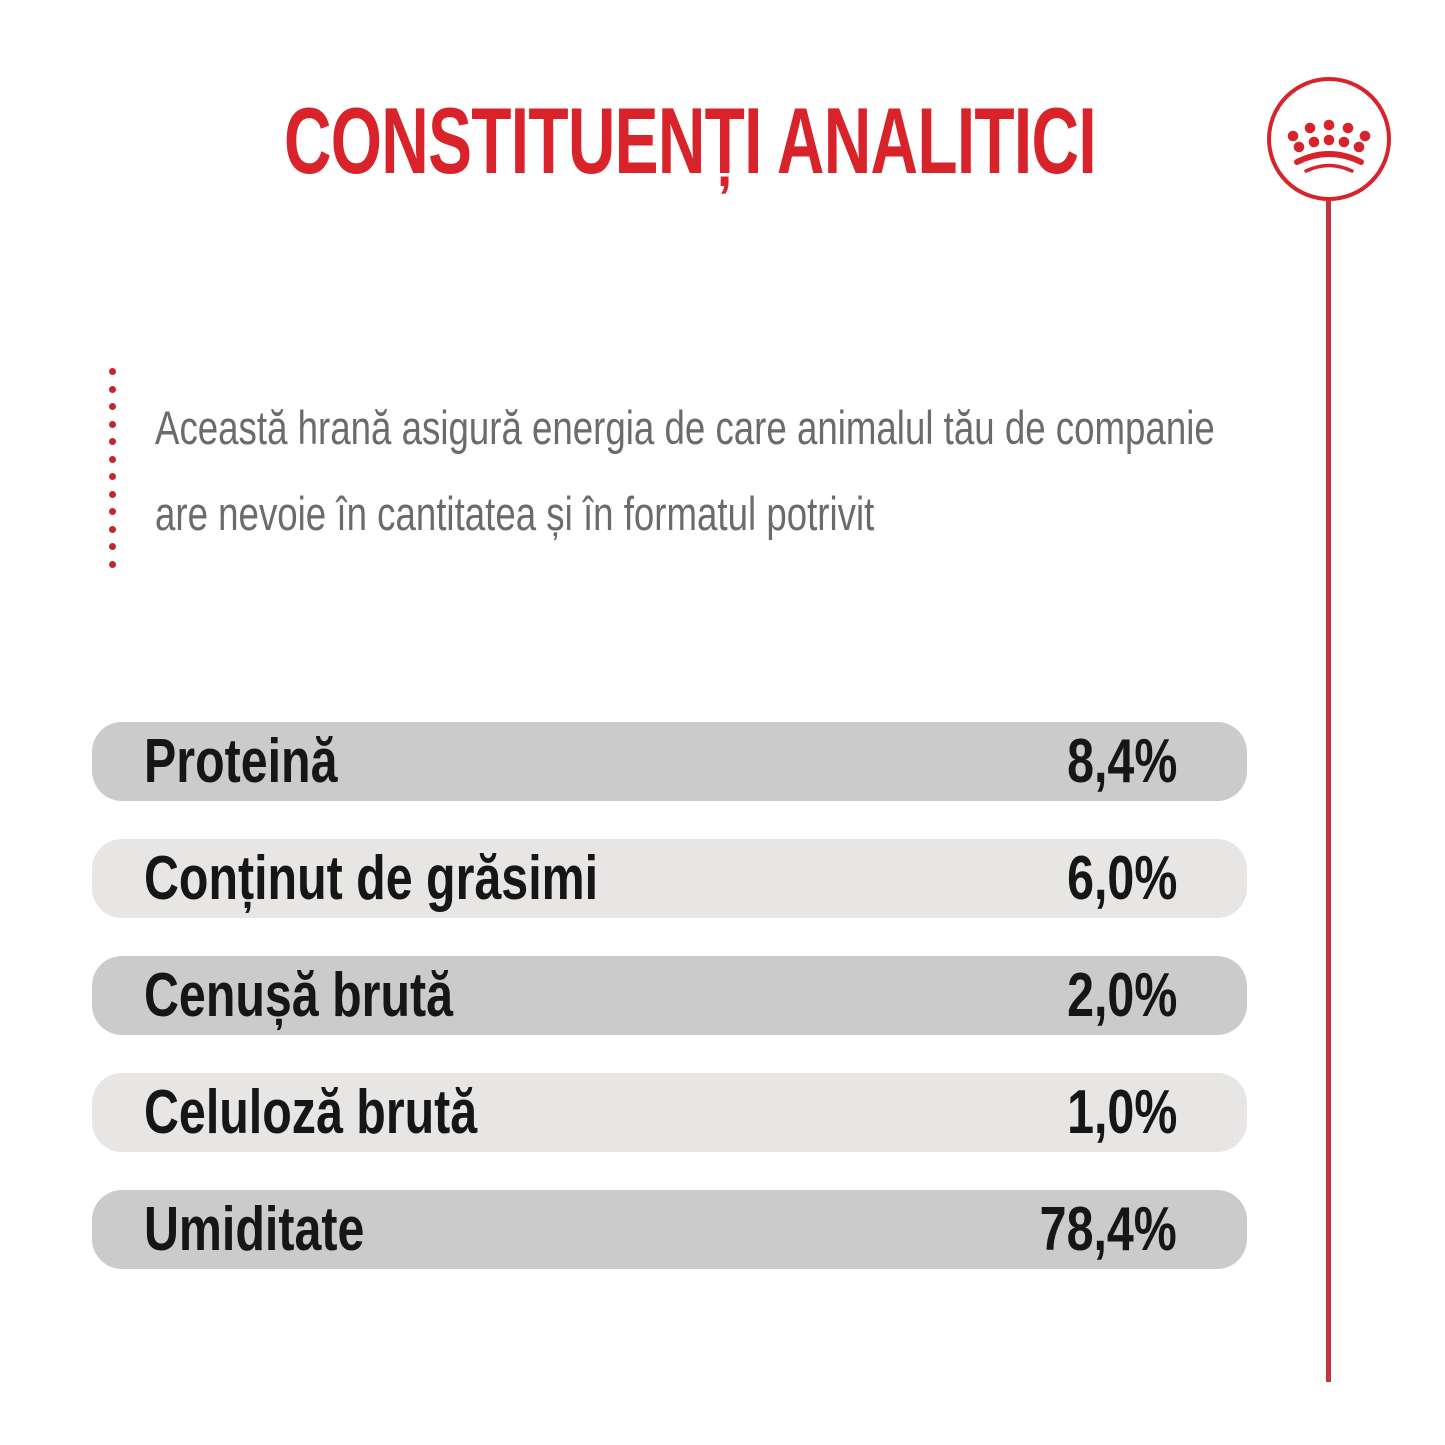  I want to click on row-value: 1,0%, so click(1121, 1112).